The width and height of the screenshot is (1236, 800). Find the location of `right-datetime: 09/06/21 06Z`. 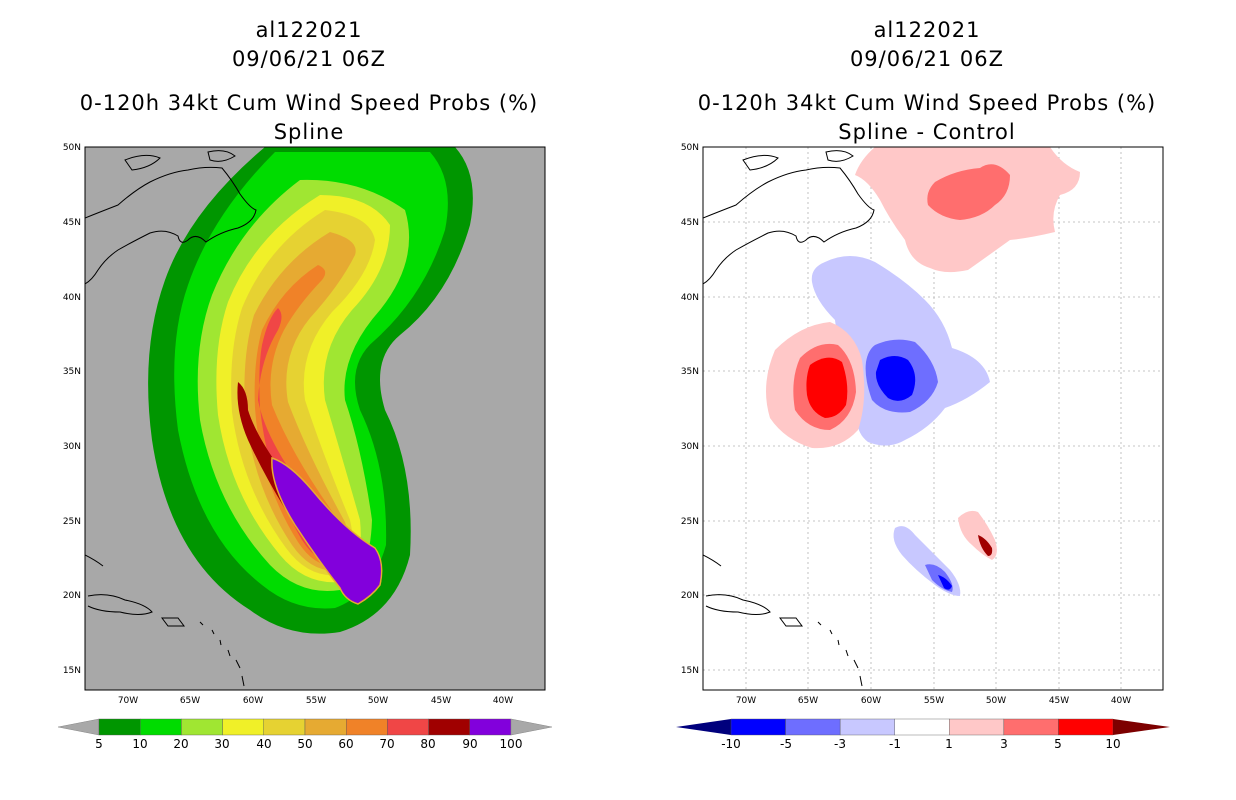

right-datetime: 09/06/21 06Z is located at coordinates (927, 59).